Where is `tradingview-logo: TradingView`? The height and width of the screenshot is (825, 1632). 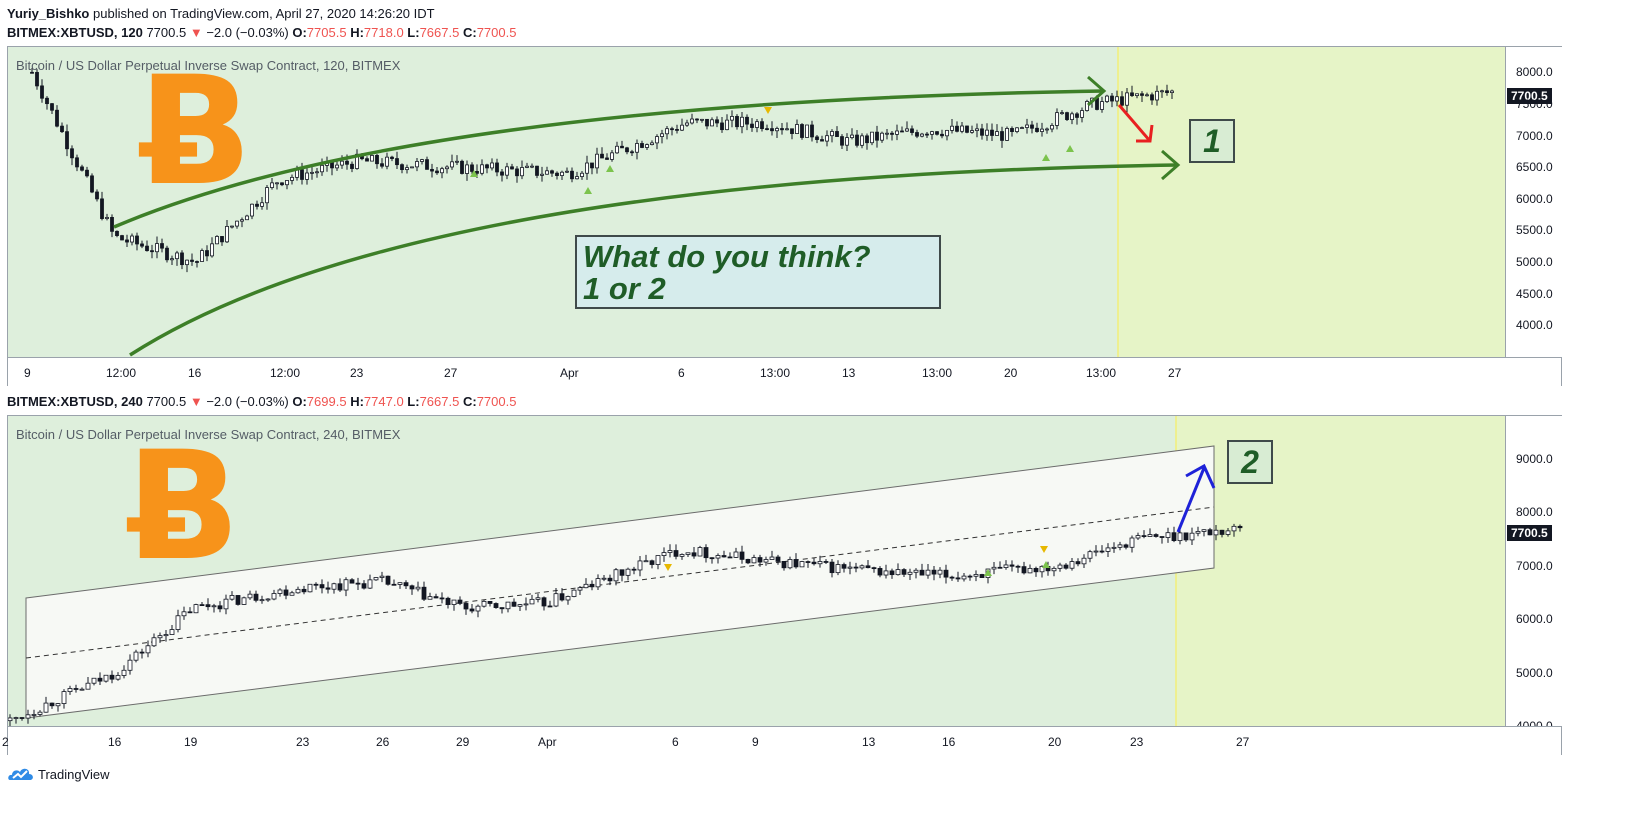 tradingview-logo: TradingView is located at coordinates (59, 774).